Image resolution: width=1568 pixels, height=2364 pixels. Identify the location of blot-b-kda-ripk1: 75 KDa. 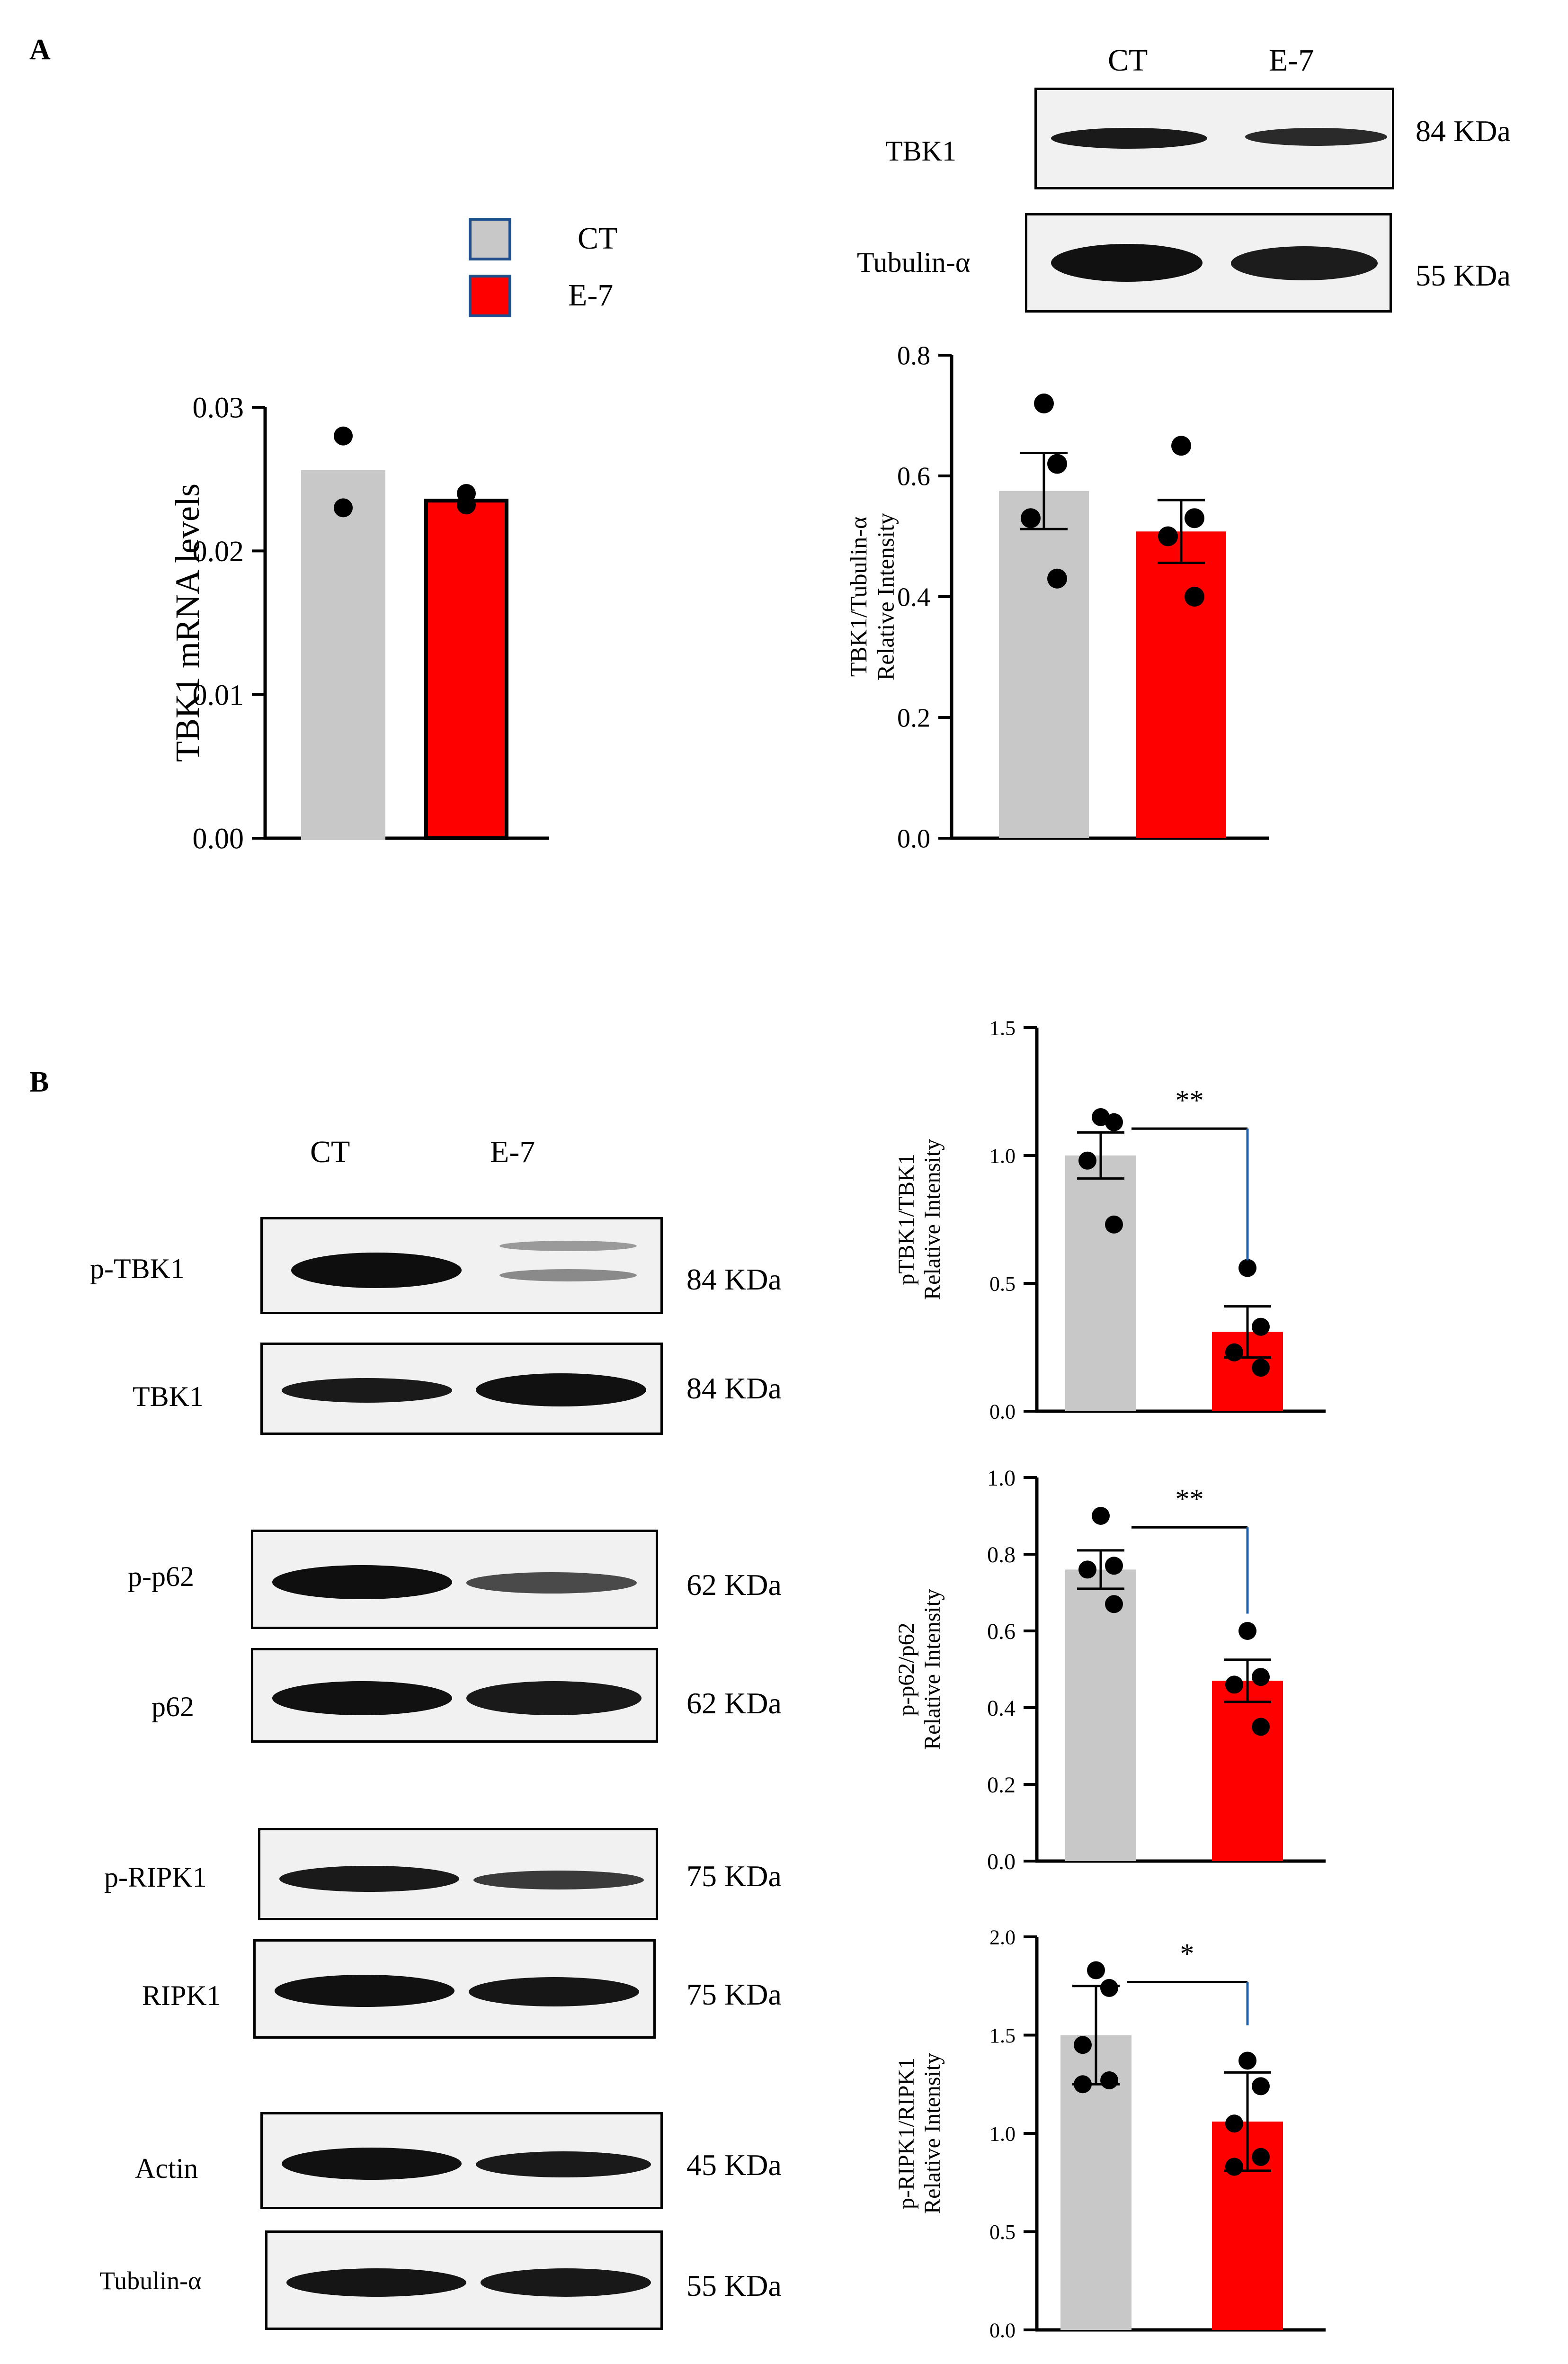
(734, 1995).